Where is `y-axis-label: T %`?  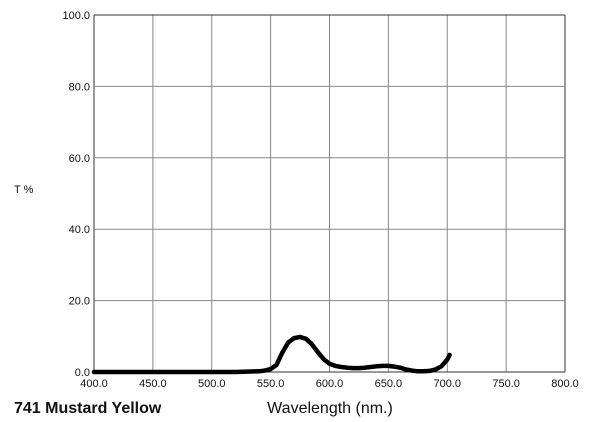
y-axis-label: T % is located at coordinates (24, 190).